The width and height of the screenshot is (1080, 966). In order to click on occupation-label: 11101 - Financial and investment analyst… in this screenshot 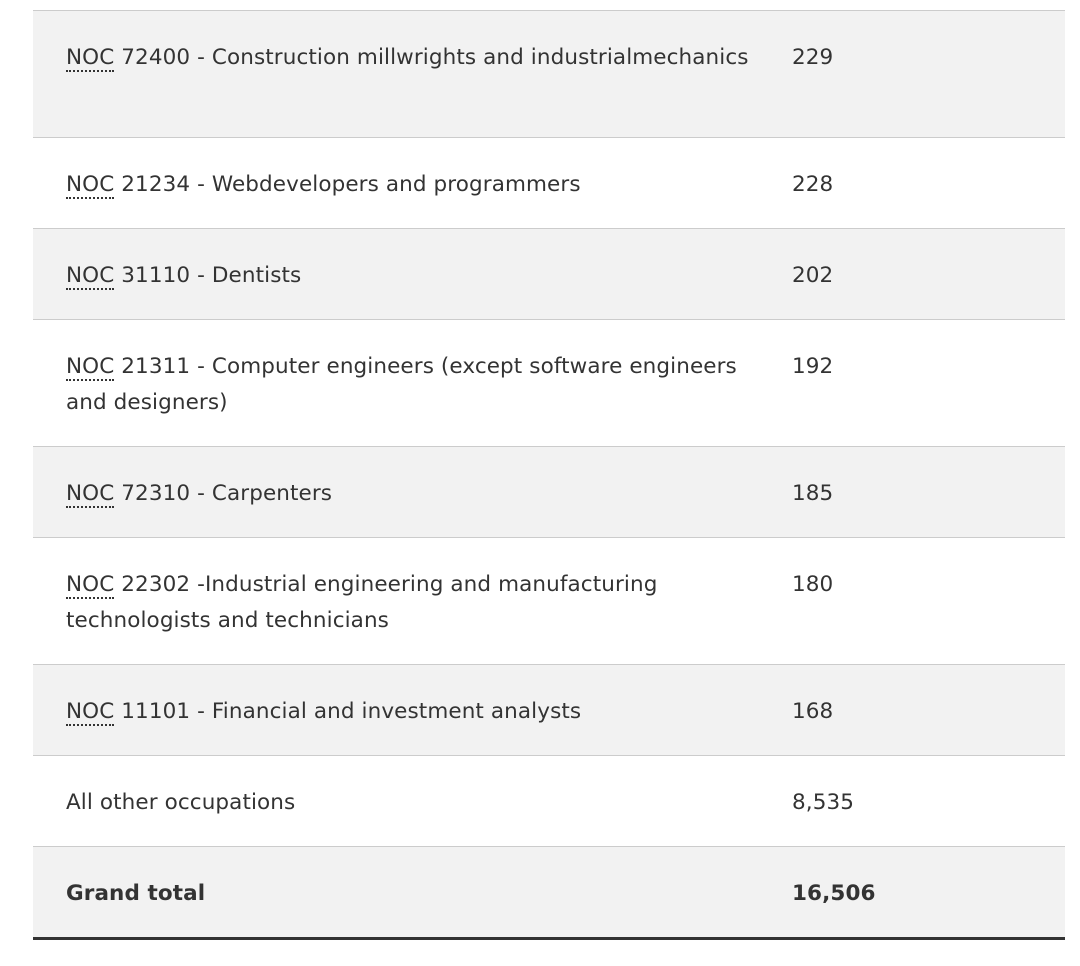, I will do `click(348, 711)`.